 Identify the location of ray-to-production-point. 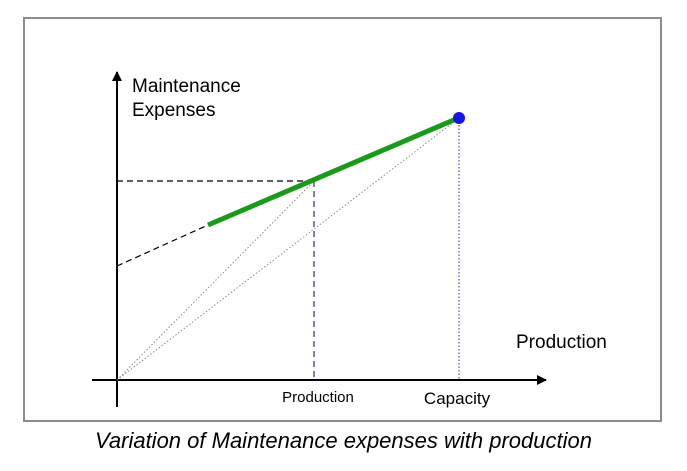
(215, 280).